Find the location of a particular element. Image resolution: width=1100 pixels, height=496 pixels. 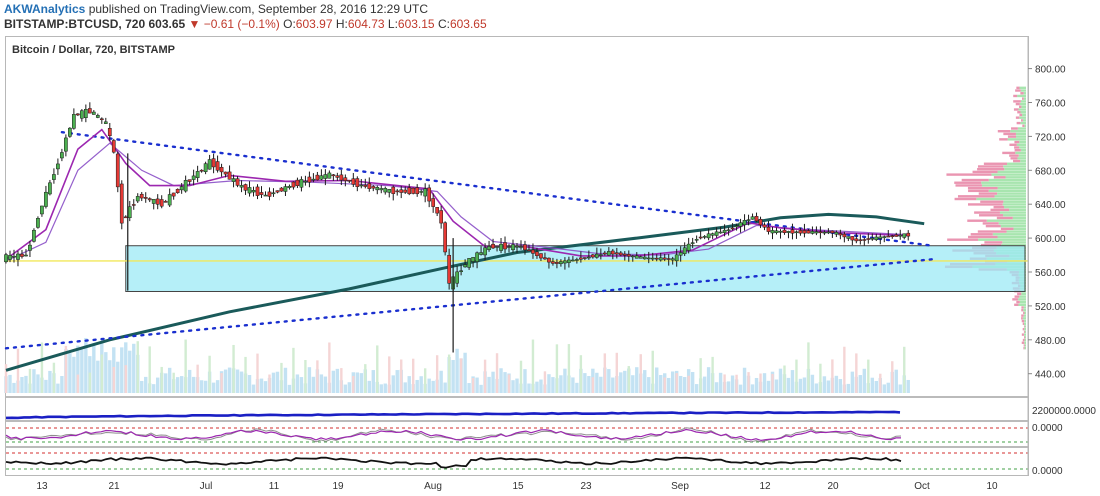

sub-panel-label: 2200000.0000 is located at coordinates (1064, 411).